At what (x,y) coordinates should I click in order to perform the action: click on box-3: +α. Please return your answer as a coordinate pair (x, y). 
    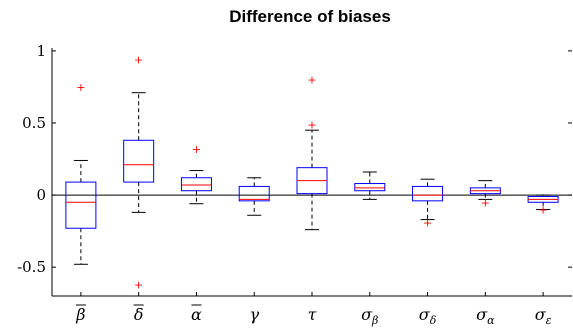
    Looking at the image, I should click on (196, 233).